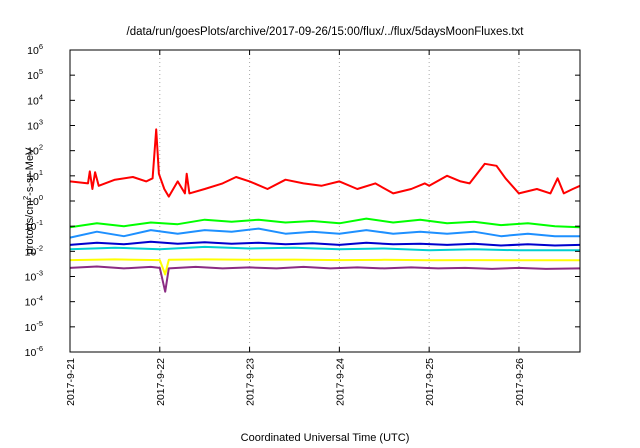  I want to click on x-axis-label: Coordinated Universal Time (UTC), so click(325, 438).